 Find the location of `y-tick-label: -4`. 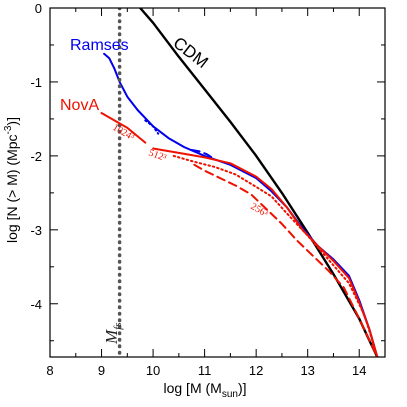

y-tick-label: -4 is located at coordinates (36, 304).